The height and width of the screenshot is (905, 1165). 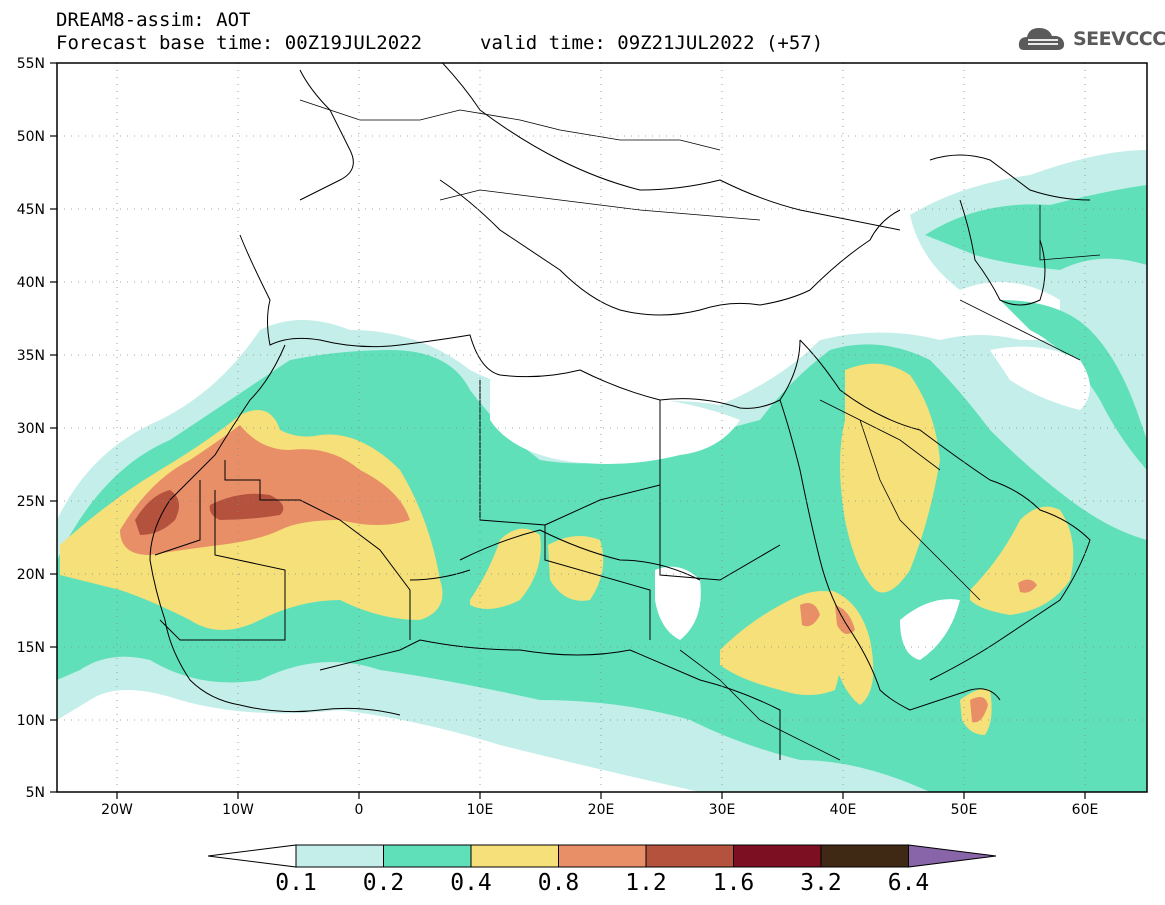 What do you see at coordinates (652, 43) in the screenshot?
I see `valid-time: valid time: 09Z21JUL2022 (+57)` at bounding box center [652, 43].